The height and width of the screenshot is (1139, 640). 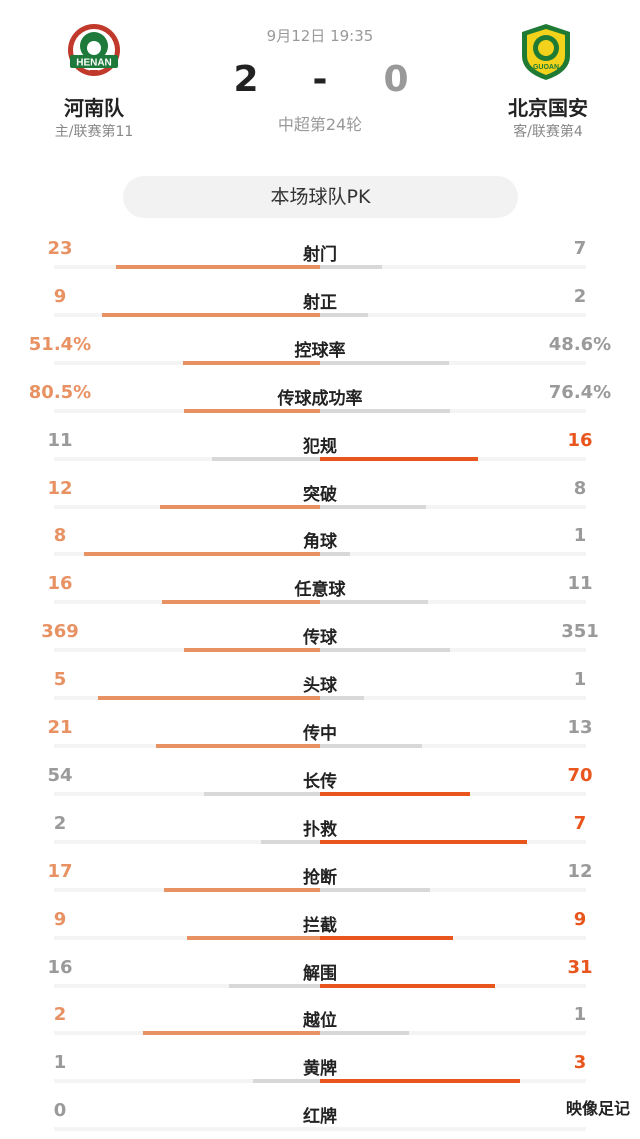 What do you see at coordinates (580, 440) in the screenshot?
I see `away-stat-value: 16` at bounding box center [580, 440].